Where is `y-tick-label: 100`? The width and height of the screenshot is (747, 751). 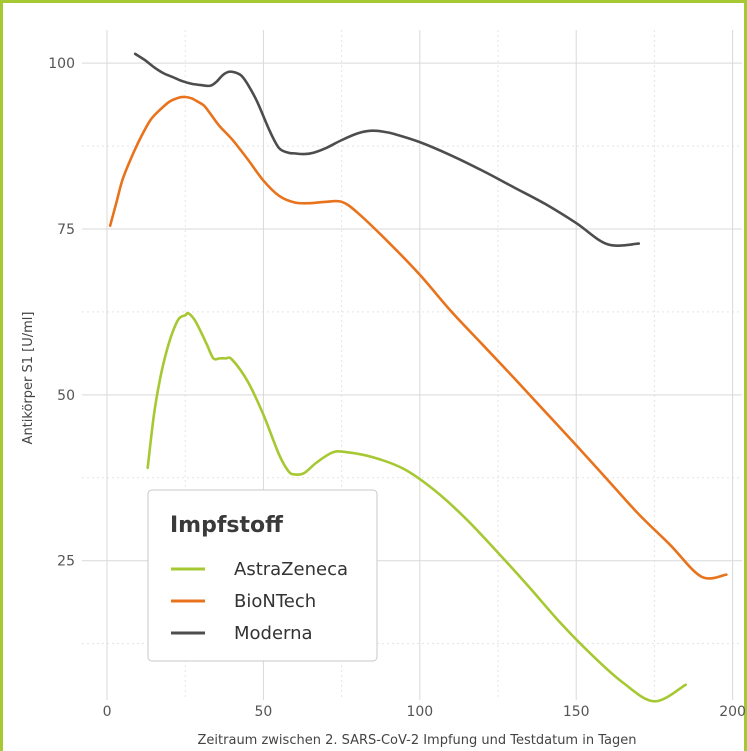 y-tick-label: 100 is located at coordinates (61, 64).